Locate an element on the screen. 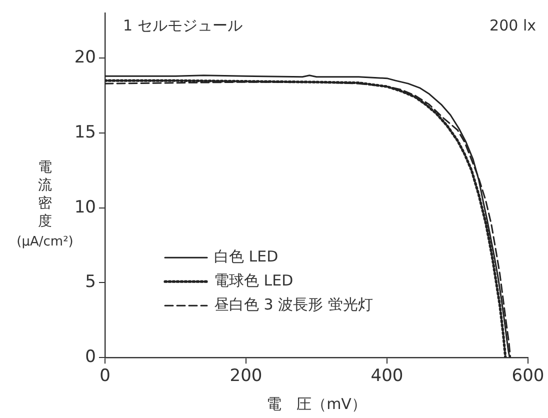  legend-label: 電球色 LED is located at coordinates (254, 280).